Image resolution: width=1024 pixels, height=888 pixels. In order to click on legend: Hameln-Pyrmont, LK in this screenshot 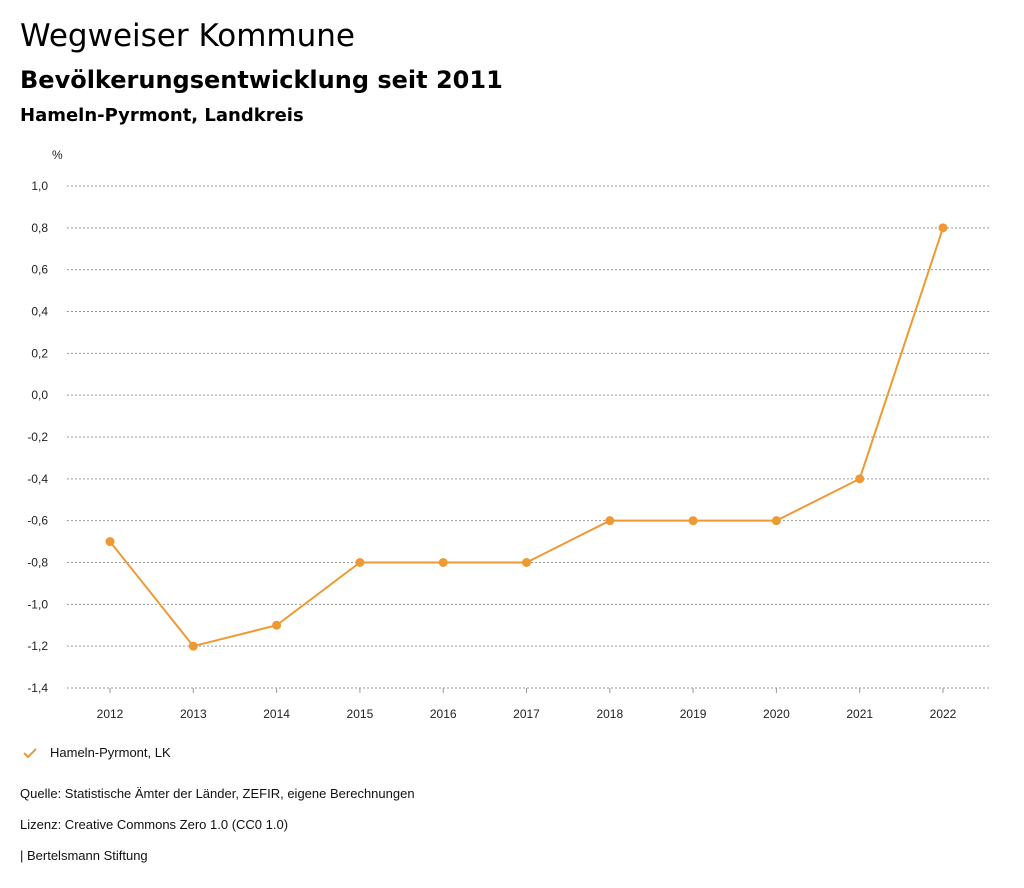, I will do `click(96, 752)`.